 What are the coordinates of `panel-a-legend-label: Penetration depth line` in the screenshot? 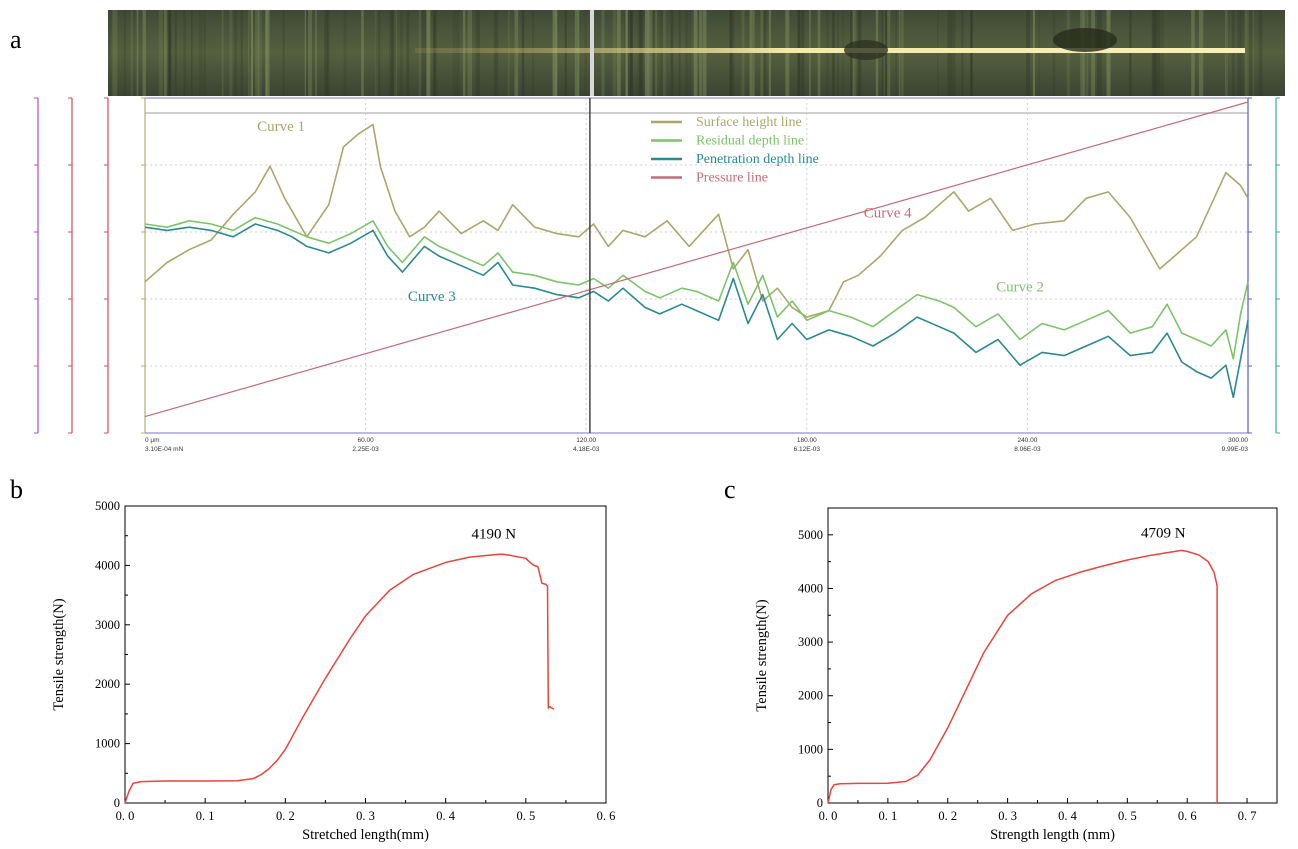 It's located at (757, 159).